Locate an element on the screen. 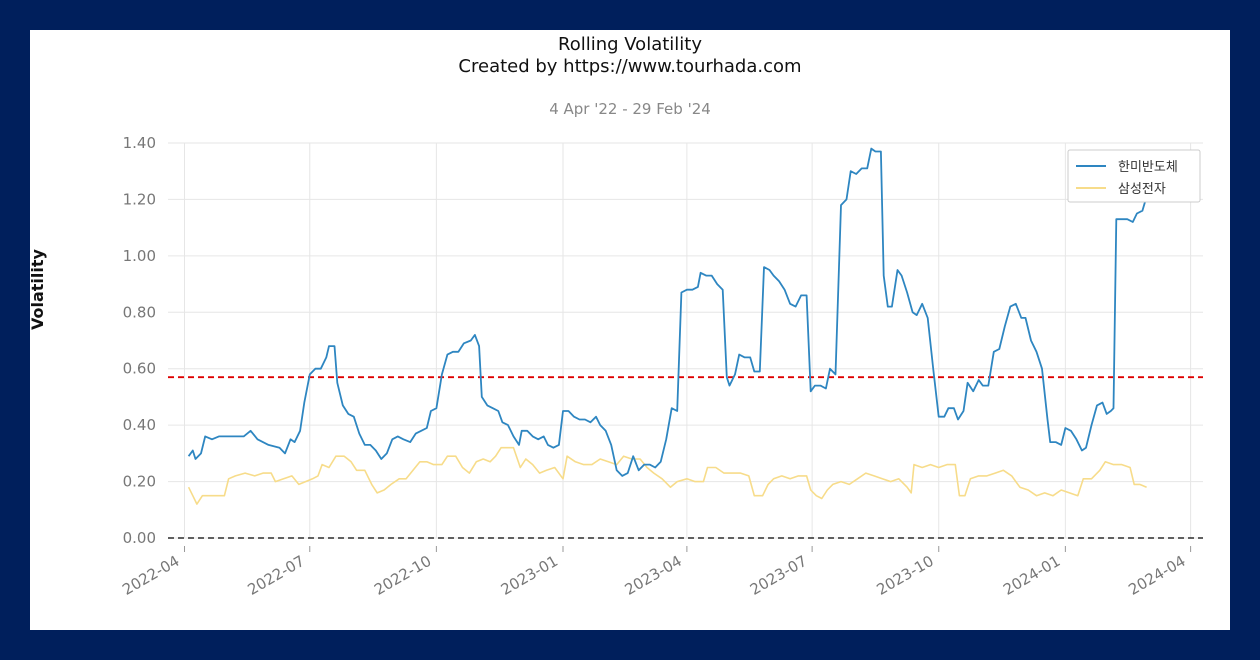 This screenshot has height=660, width=1260. legend-label: 삼성전자 is located at coordinates (1142, 189).